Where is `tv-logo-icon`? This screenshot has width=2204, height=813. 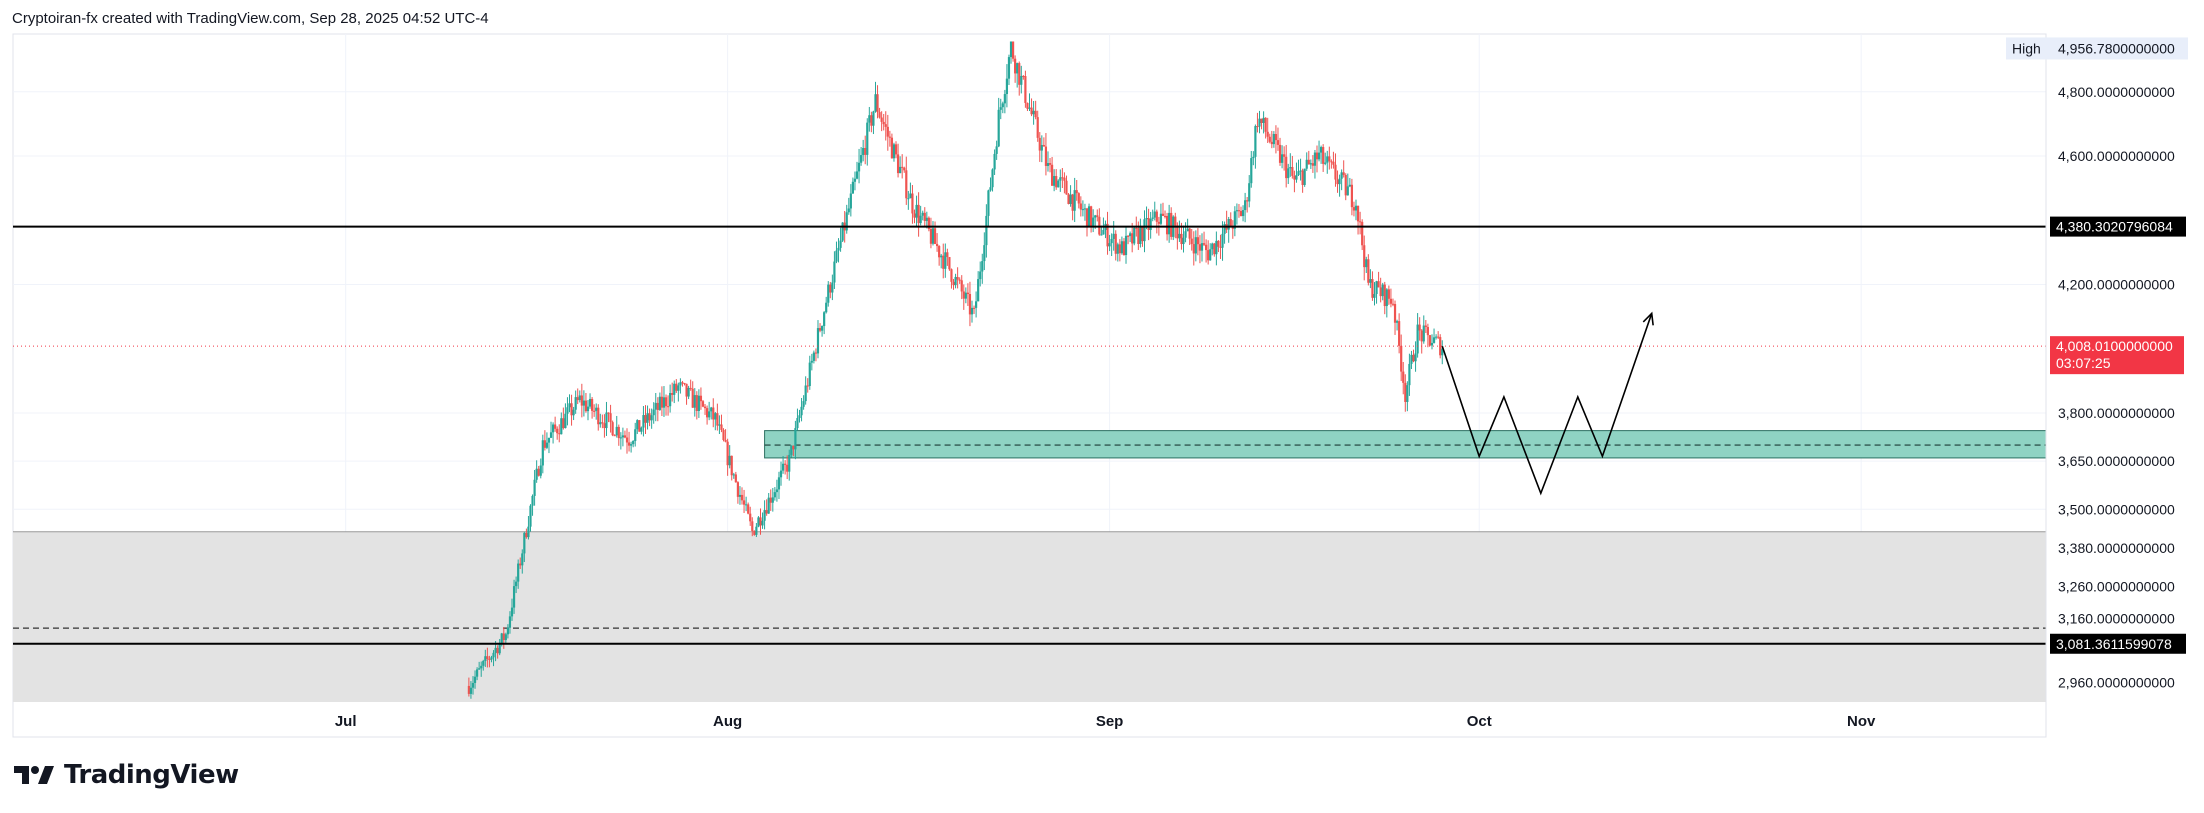
tv-logo-icon is located at coordinates (34, 775).